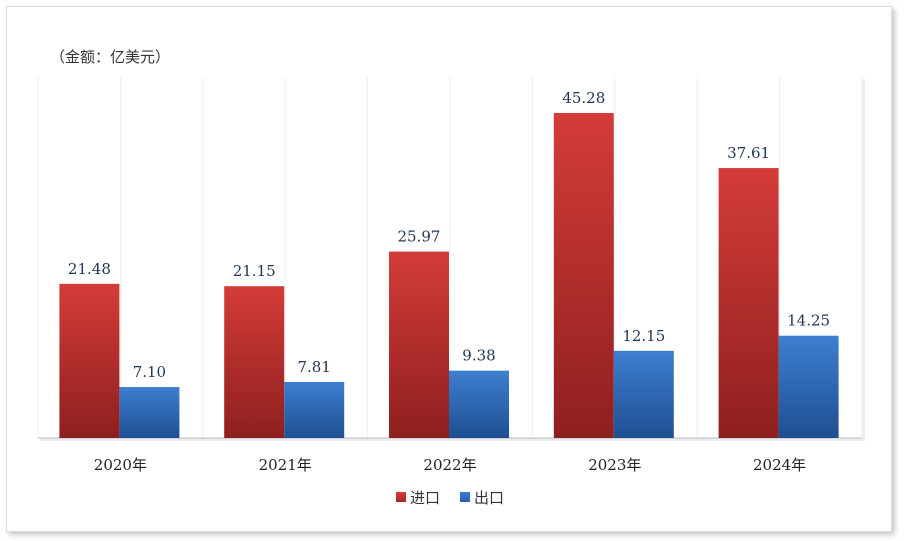  What do you see at coordinates (779, 465) in the screenshot?
I see `x-tick-label: 2024年` at bounding box center [779, 465].